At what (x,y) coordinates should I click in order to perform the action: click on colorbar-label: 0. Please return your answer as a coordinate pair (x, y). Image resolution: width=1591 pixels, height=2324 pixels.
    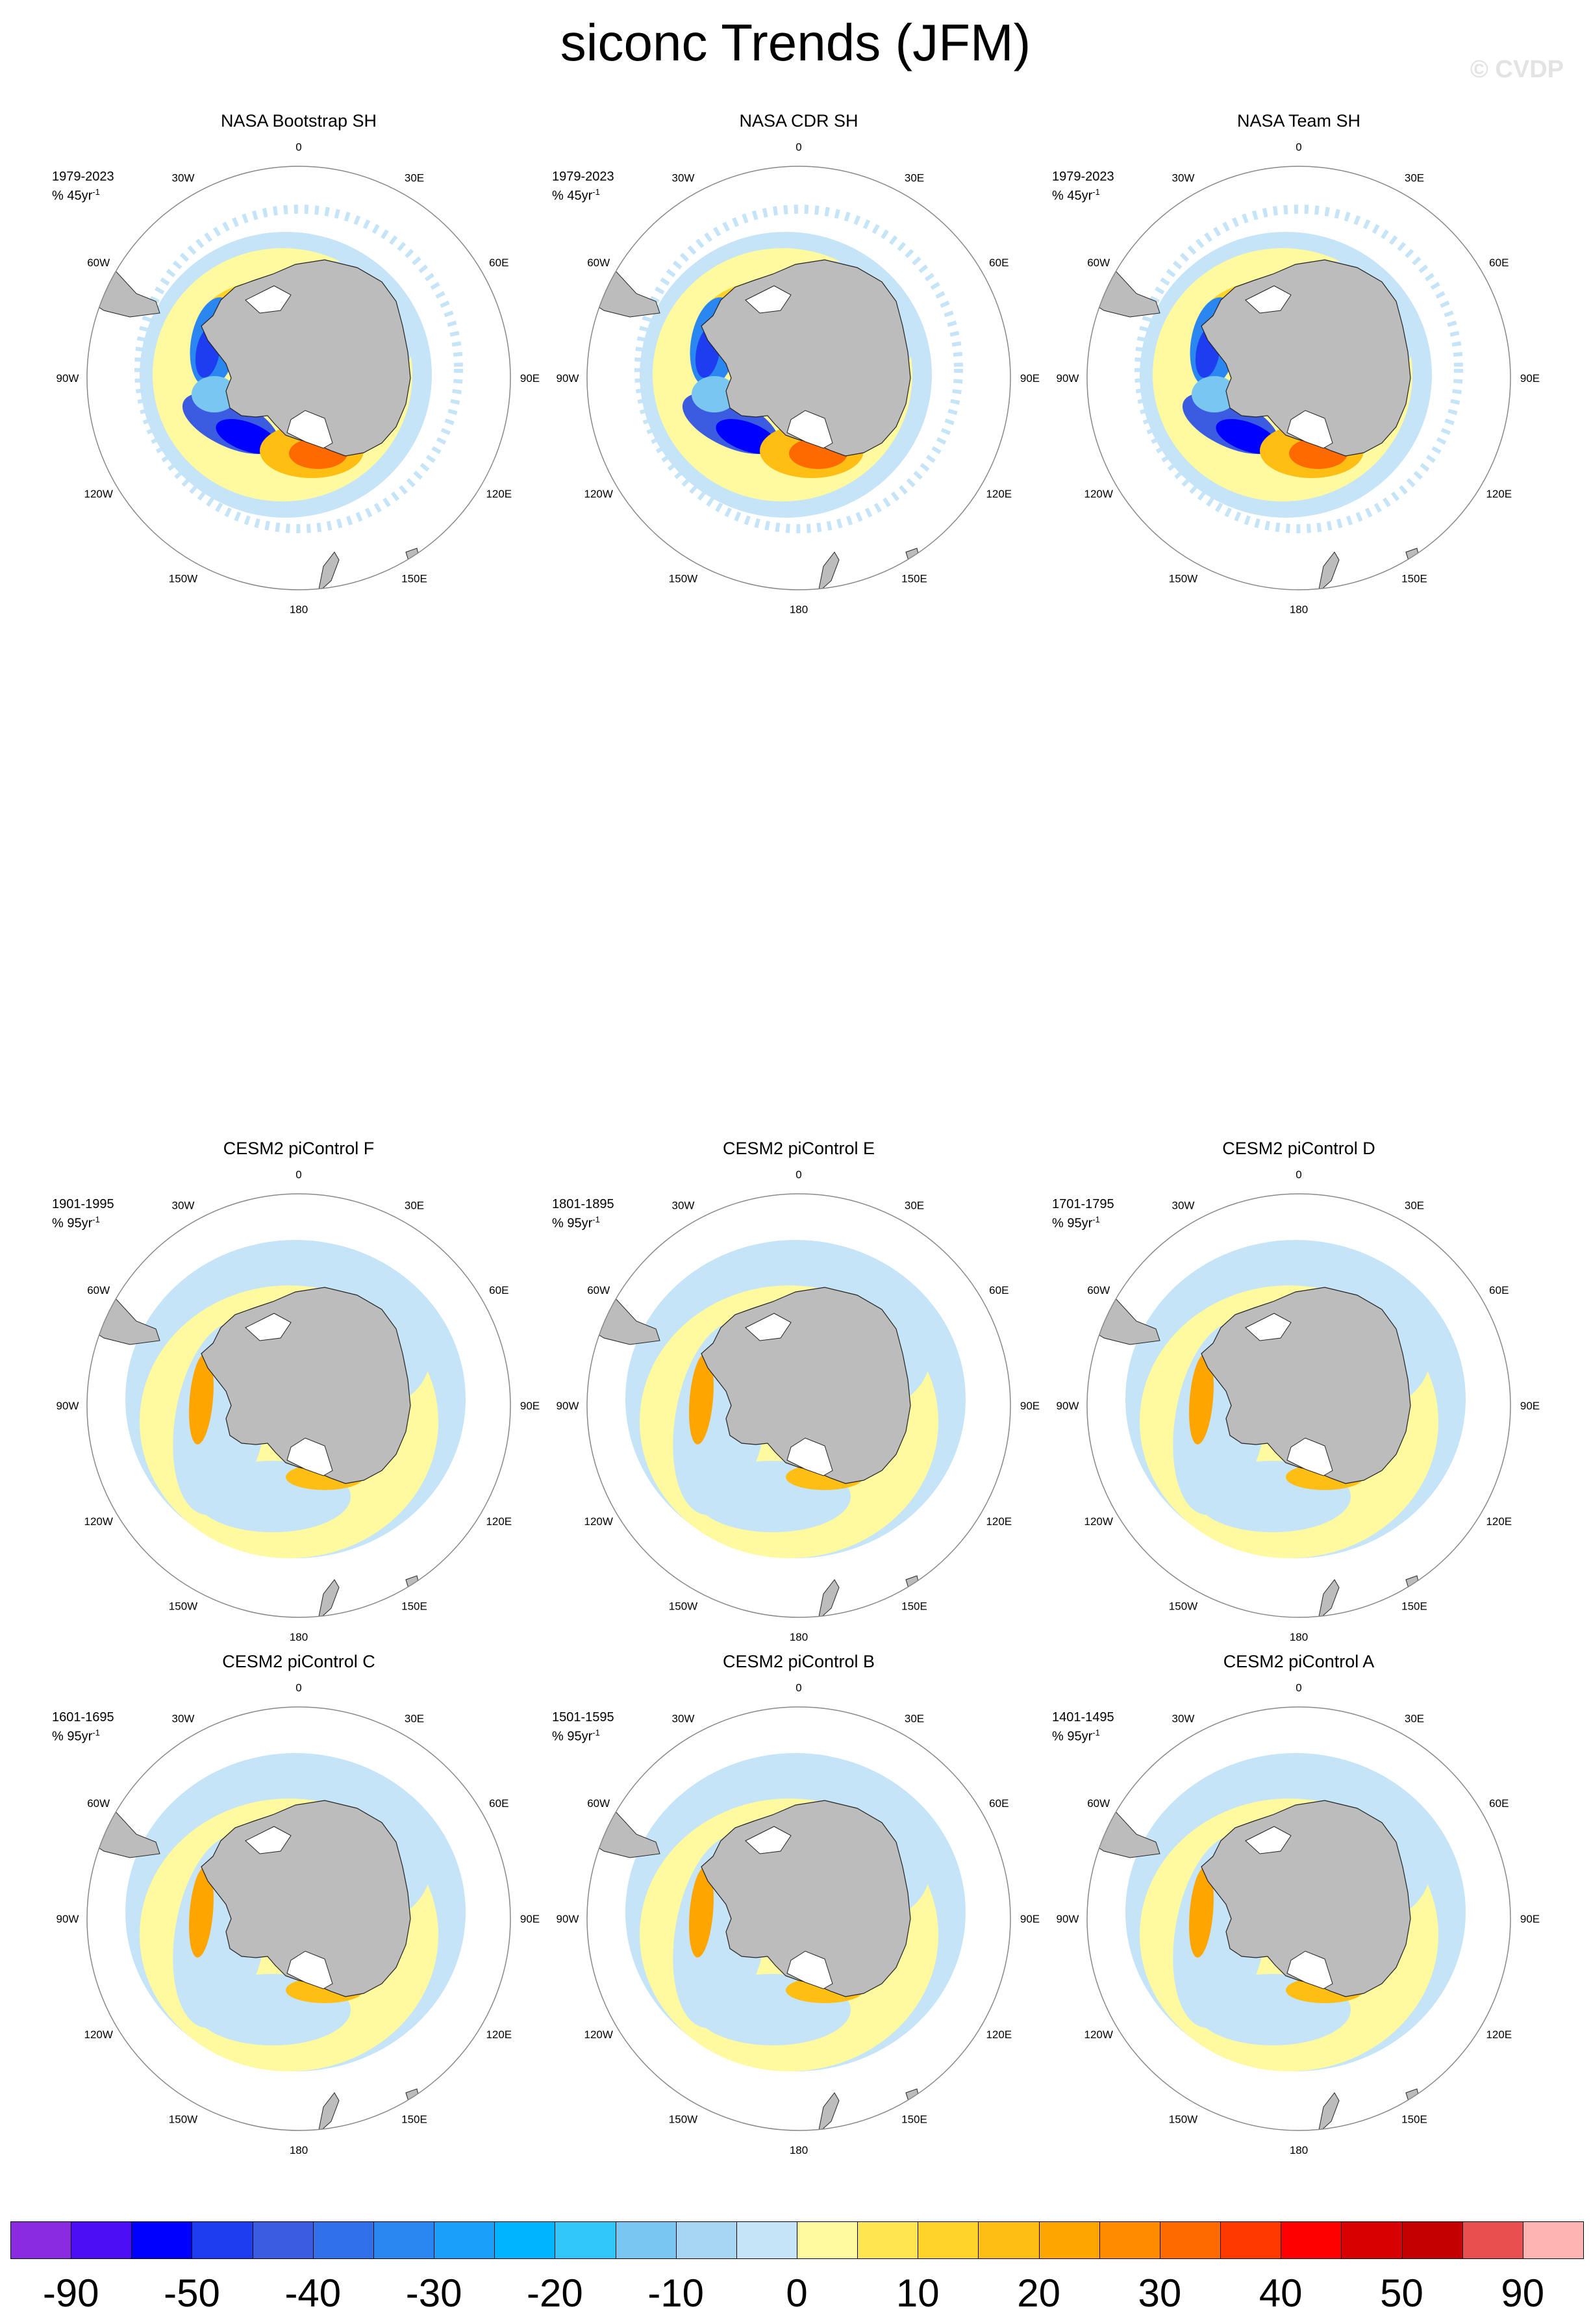
    Looking at the image, I should click on (797, 2293).